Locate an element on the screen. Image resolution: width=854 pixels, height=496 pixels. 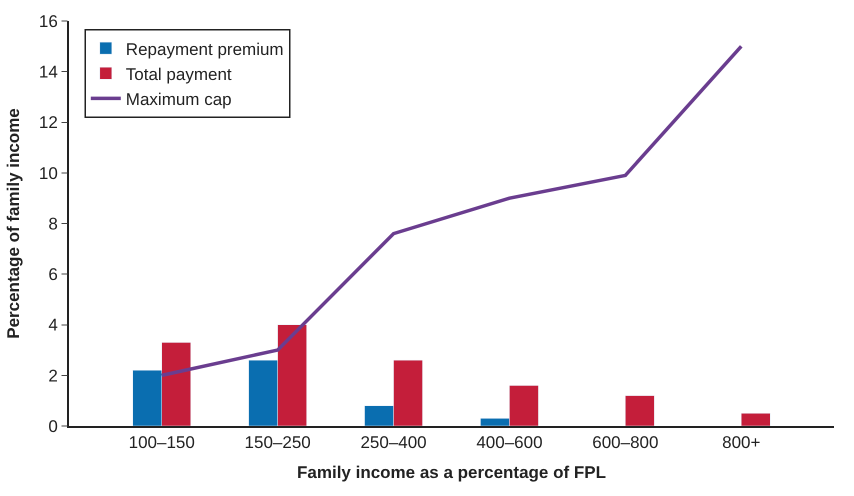
y-tick-label: 2 is located at coordinates (53, 376).